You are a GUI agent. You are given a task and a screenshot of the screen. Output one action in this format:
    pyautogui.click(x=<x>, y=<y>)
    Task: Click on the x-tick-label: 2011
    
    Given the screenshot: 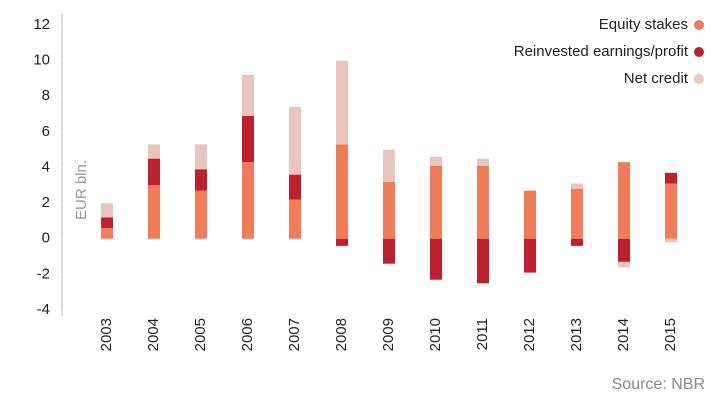 What is the action you would take?
    pyautogui.click(x=482, y=334)
    